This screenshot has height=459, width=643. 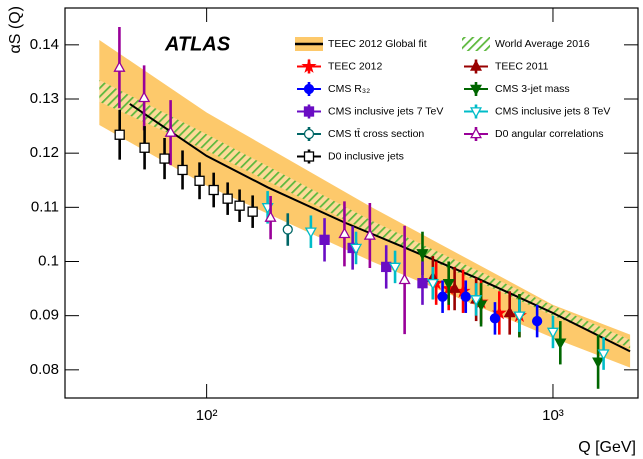 I want to click on legend-label: CMS 3-jet mass, so click(x=532, y=89).